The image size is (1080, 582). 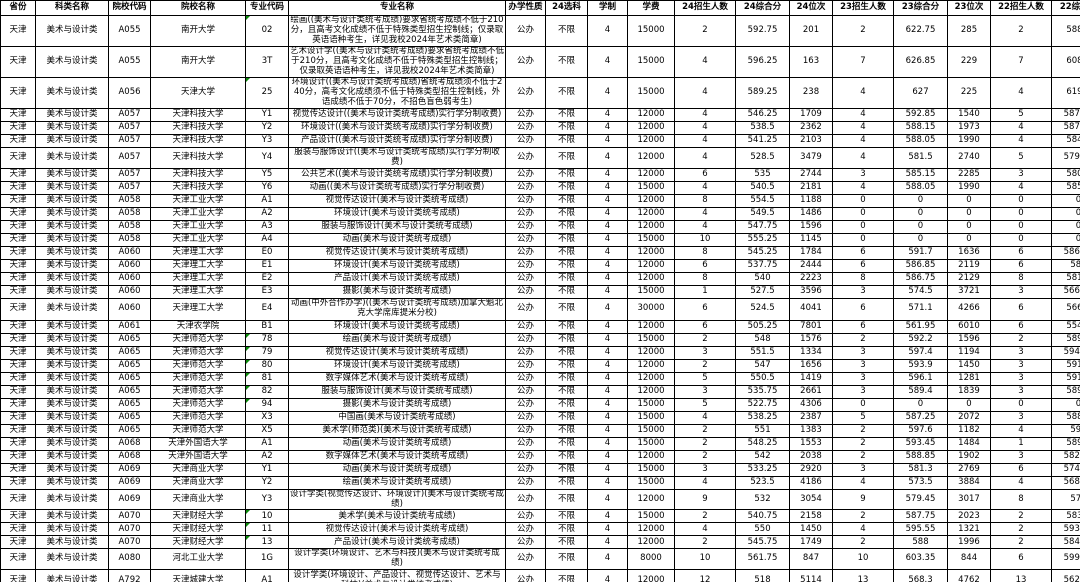 What do you see at coordinates (267, 226) in the screenshot?
I see `cell-r11-c4: A3` at bounding box center [267, 226].